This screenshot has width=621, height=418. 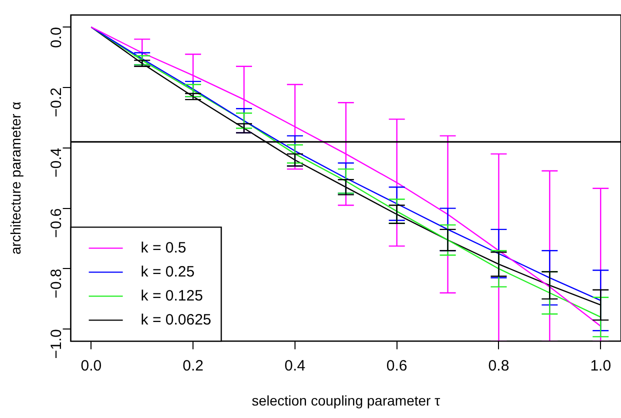 I want to click on y-tick-label: −0.6, so click(x=56, y=223).